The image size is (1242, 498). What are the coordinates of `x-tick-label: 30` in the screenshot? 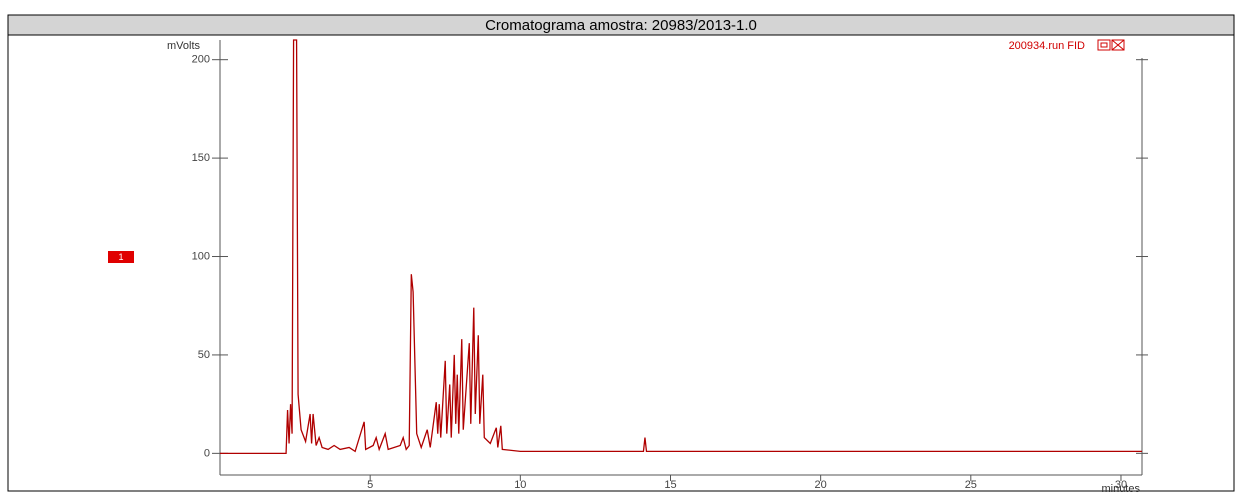 It's located at (1121, 485).